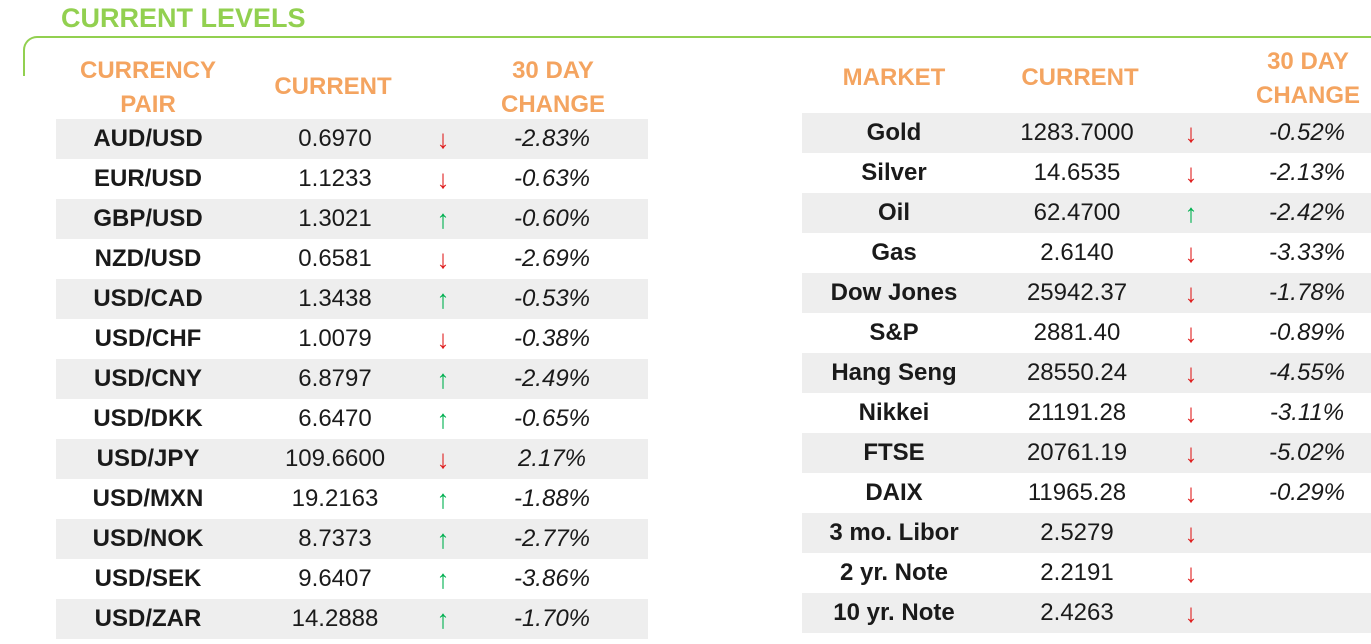  I want to click on row-change-value, so click(1306, 613).